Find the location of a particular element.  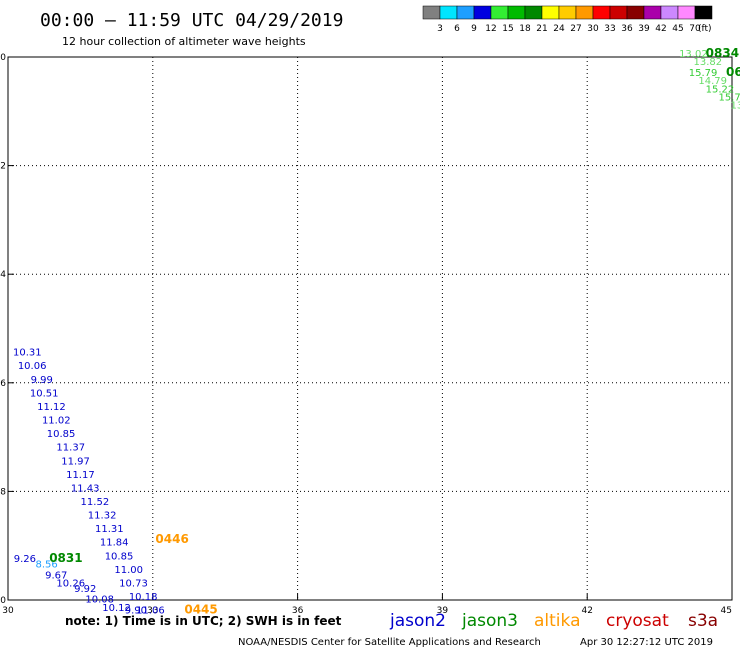

satellite-legend-item: jason2 is located at coordinates (417, 621).